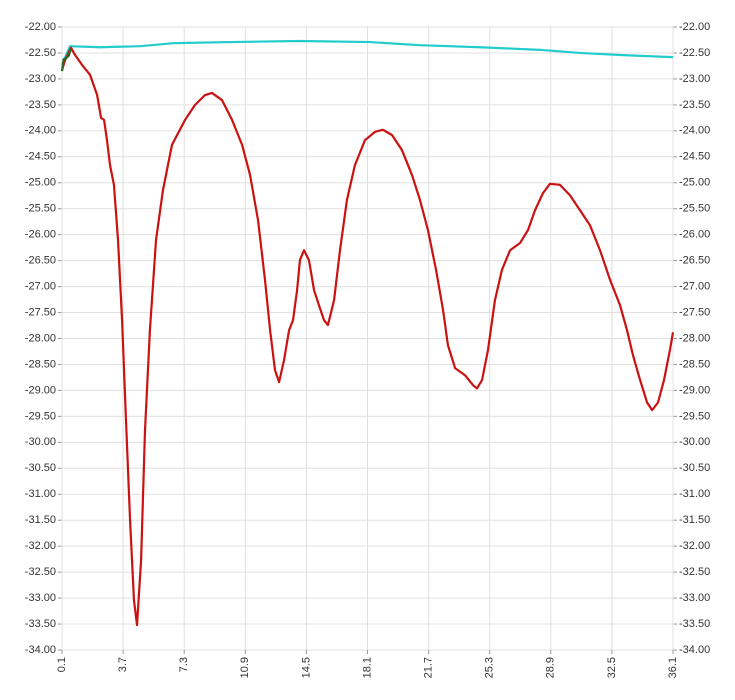 This screenshot has height=700, width=735. Describe the element at coordinates (40, 157) in the screenshot. I see `y-tick-label: -24.50` at that location.